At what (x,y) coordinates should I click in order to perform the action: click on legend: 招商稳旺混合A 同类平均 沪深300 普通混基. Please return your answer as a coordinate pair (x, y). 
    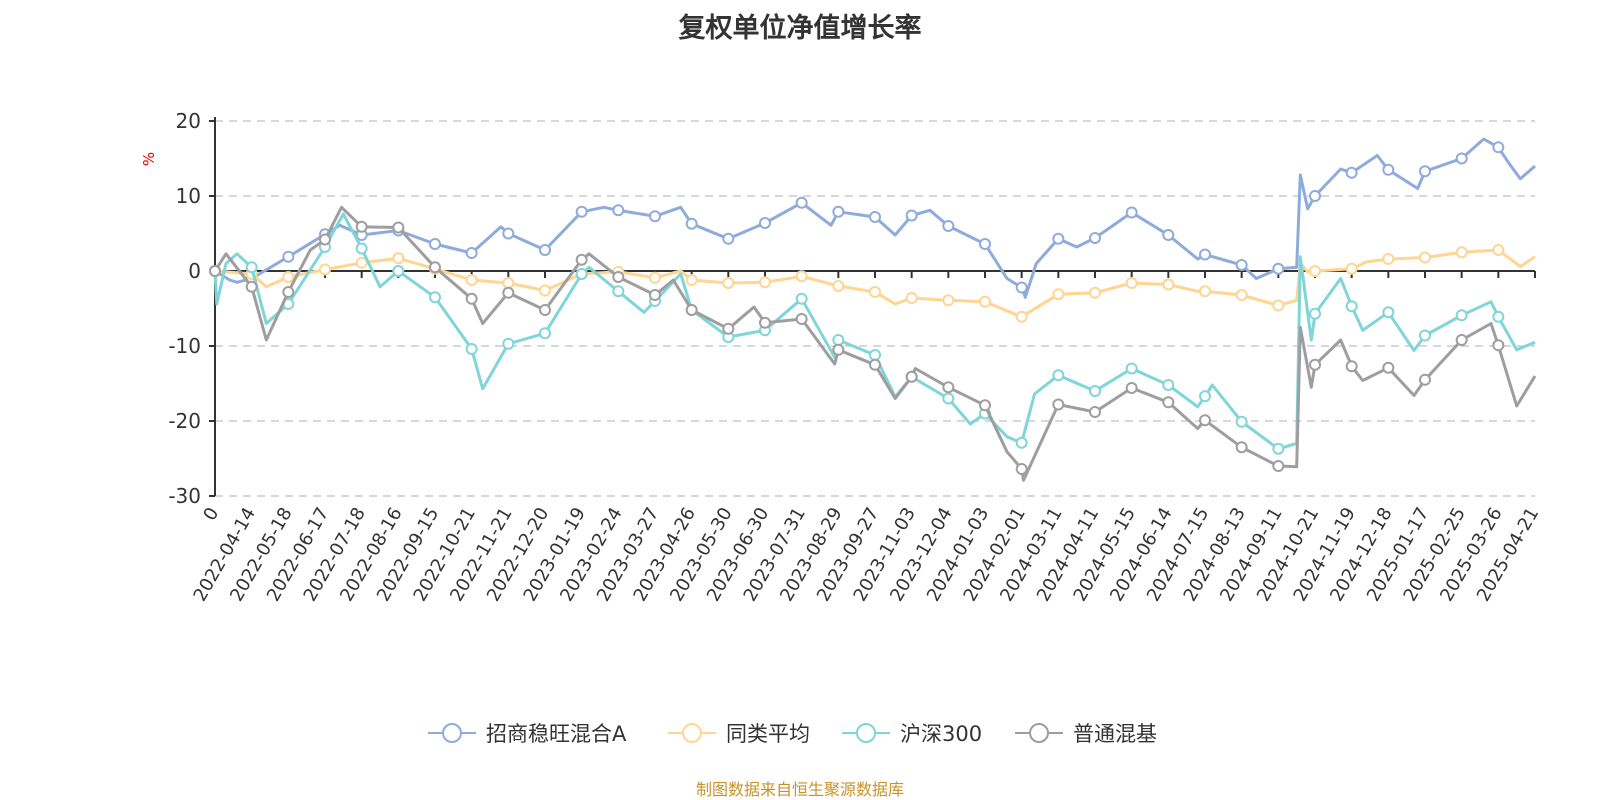
    Looking at the image, I should click on (800, 736).